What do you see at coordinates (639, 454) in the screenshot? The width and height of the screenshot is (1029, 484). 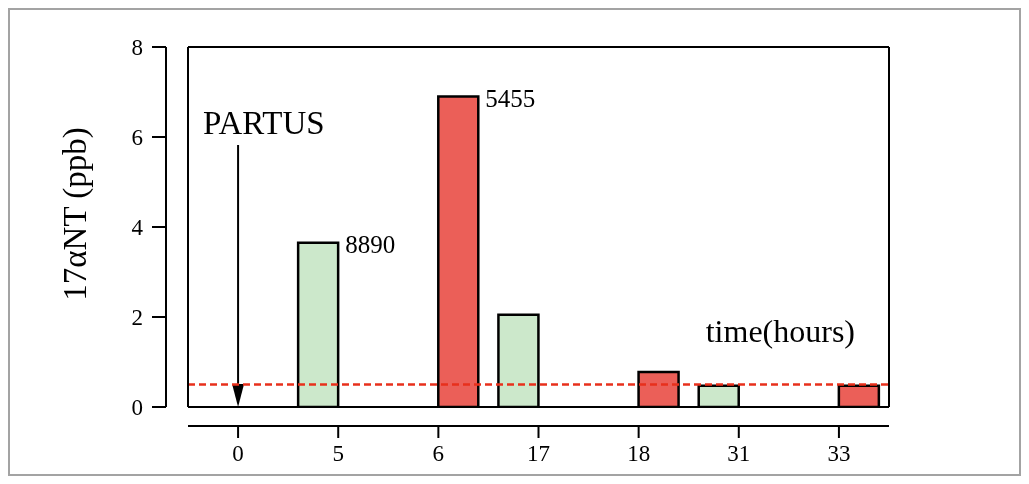 I see `x-tick-label: 18` at bounding box center [639, 454].